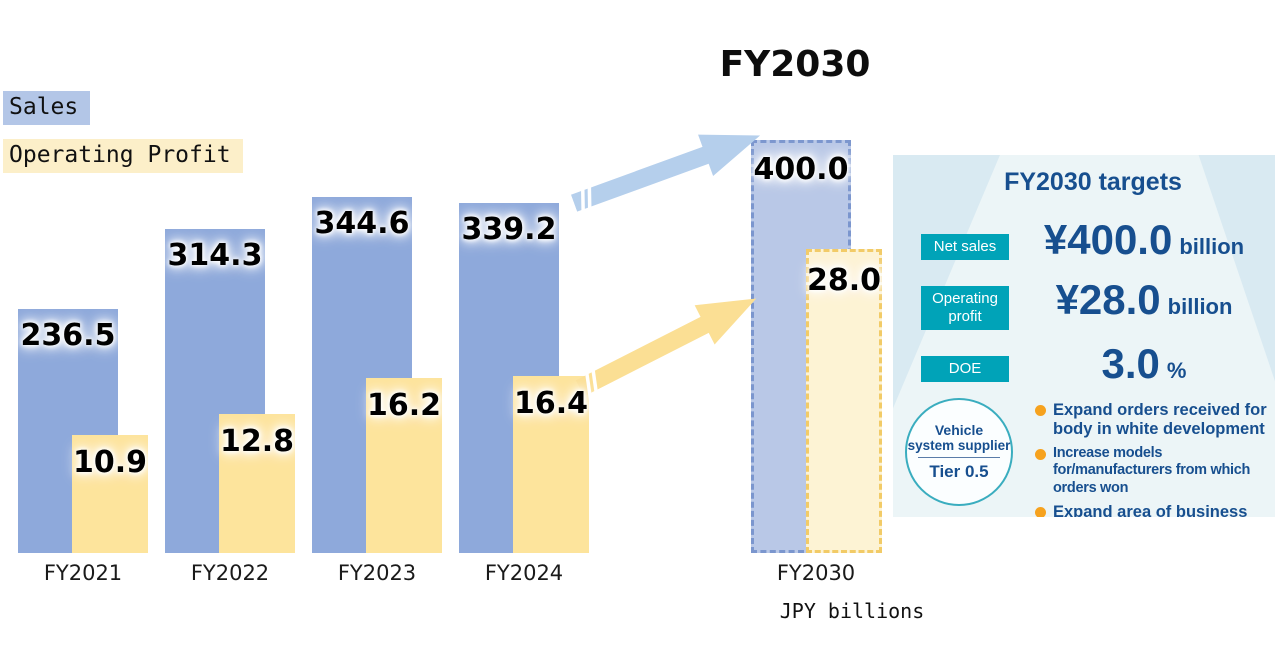 This screenshot has height=658, width=1280. What do you see at coordinates (47, 108) in the screenshot?
I see `legend-sales: Sales` at bounding box center [47, 108].